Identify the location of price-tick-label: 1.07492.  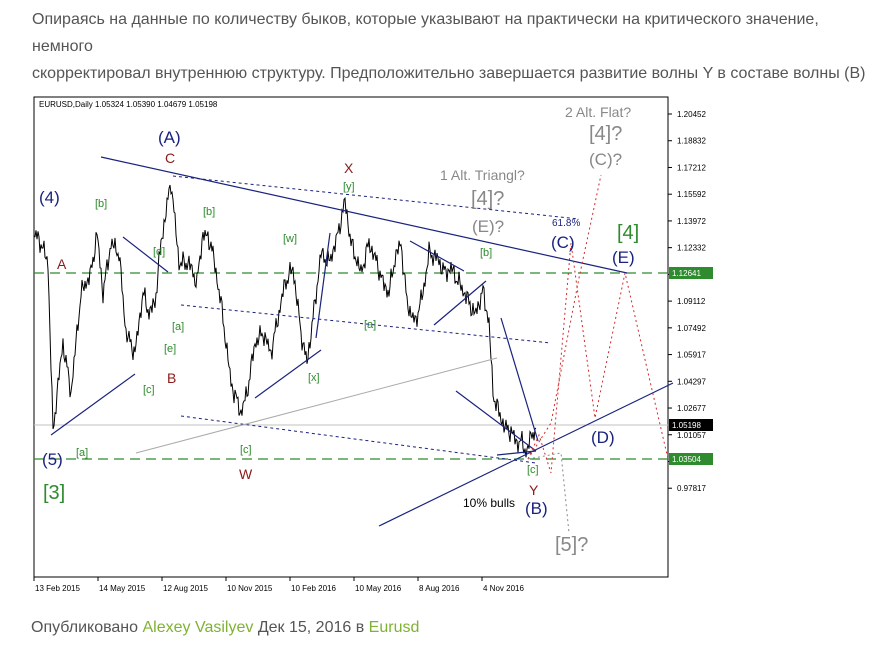
(691, 328).